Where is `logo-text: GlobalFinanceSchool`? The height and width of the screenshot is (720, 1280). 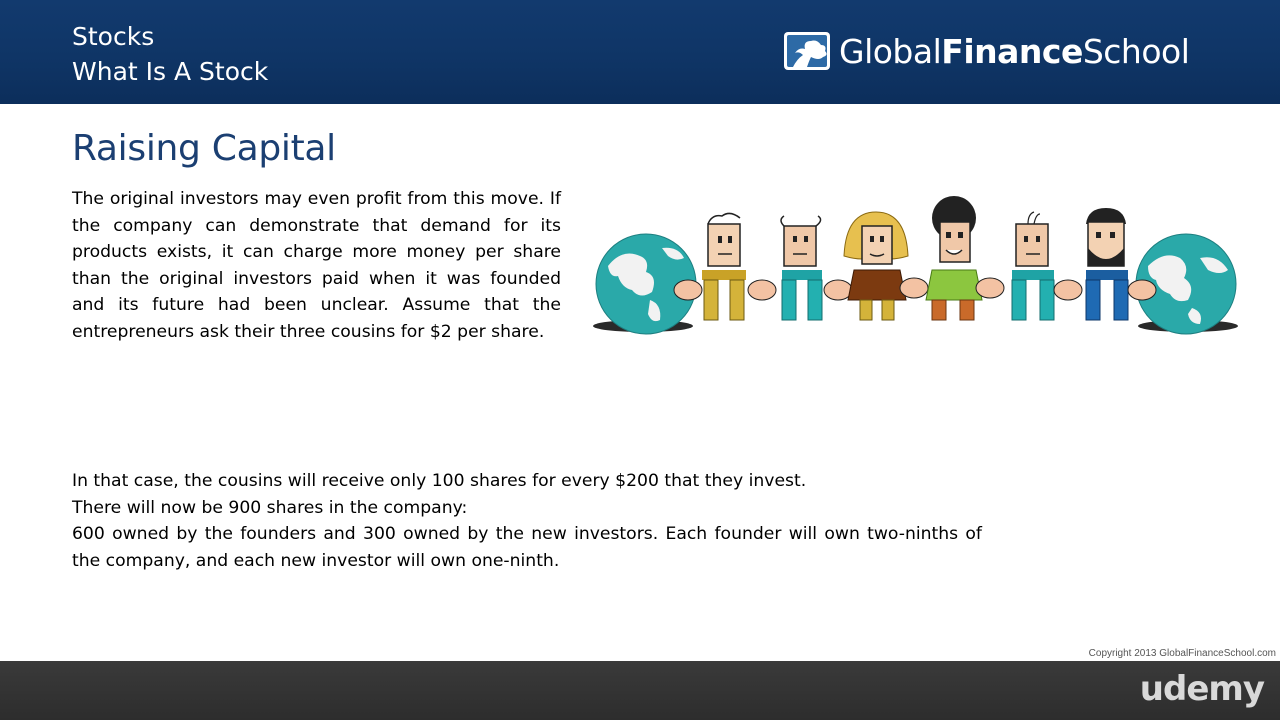
logo-text: GlobalFinanceSchool is located at coordinates (1014, 51).